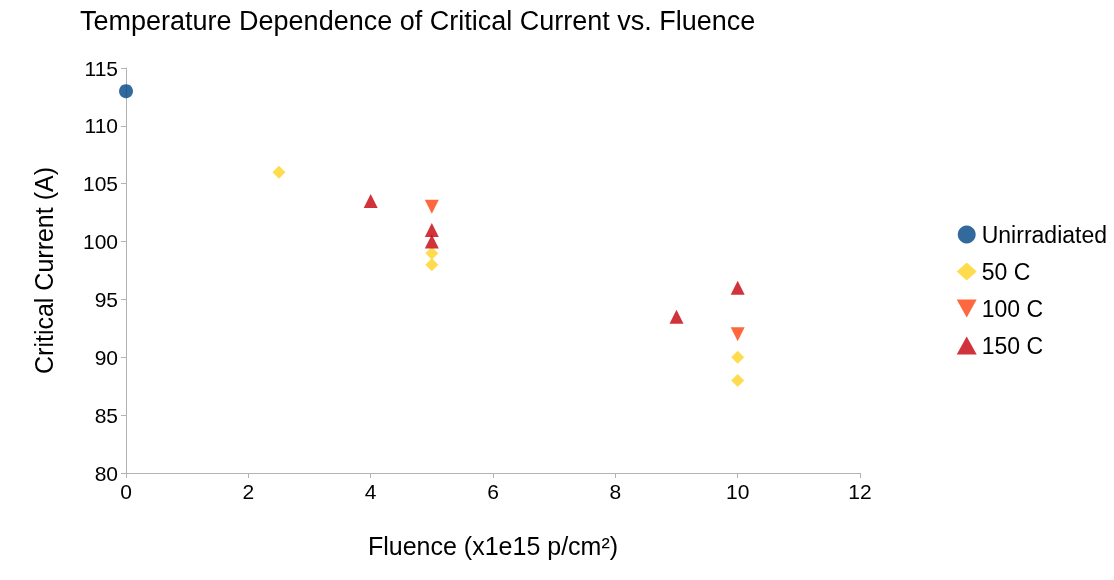 This screenshot has height=580, width=1114. I want to click on y-tick-label: 115, so click(101, 68).